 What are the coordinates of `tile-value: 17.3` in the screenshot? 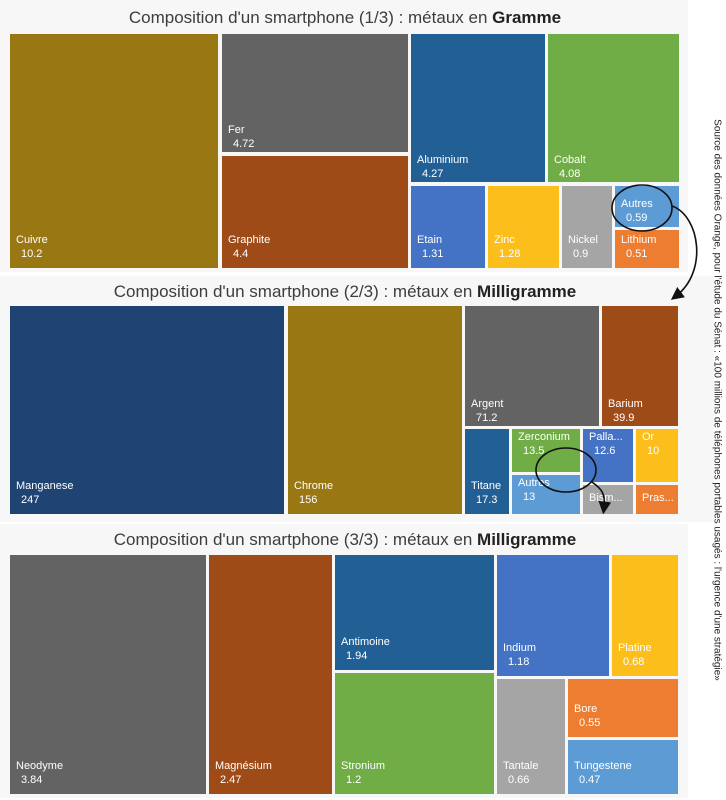 It's located at (487, 500).